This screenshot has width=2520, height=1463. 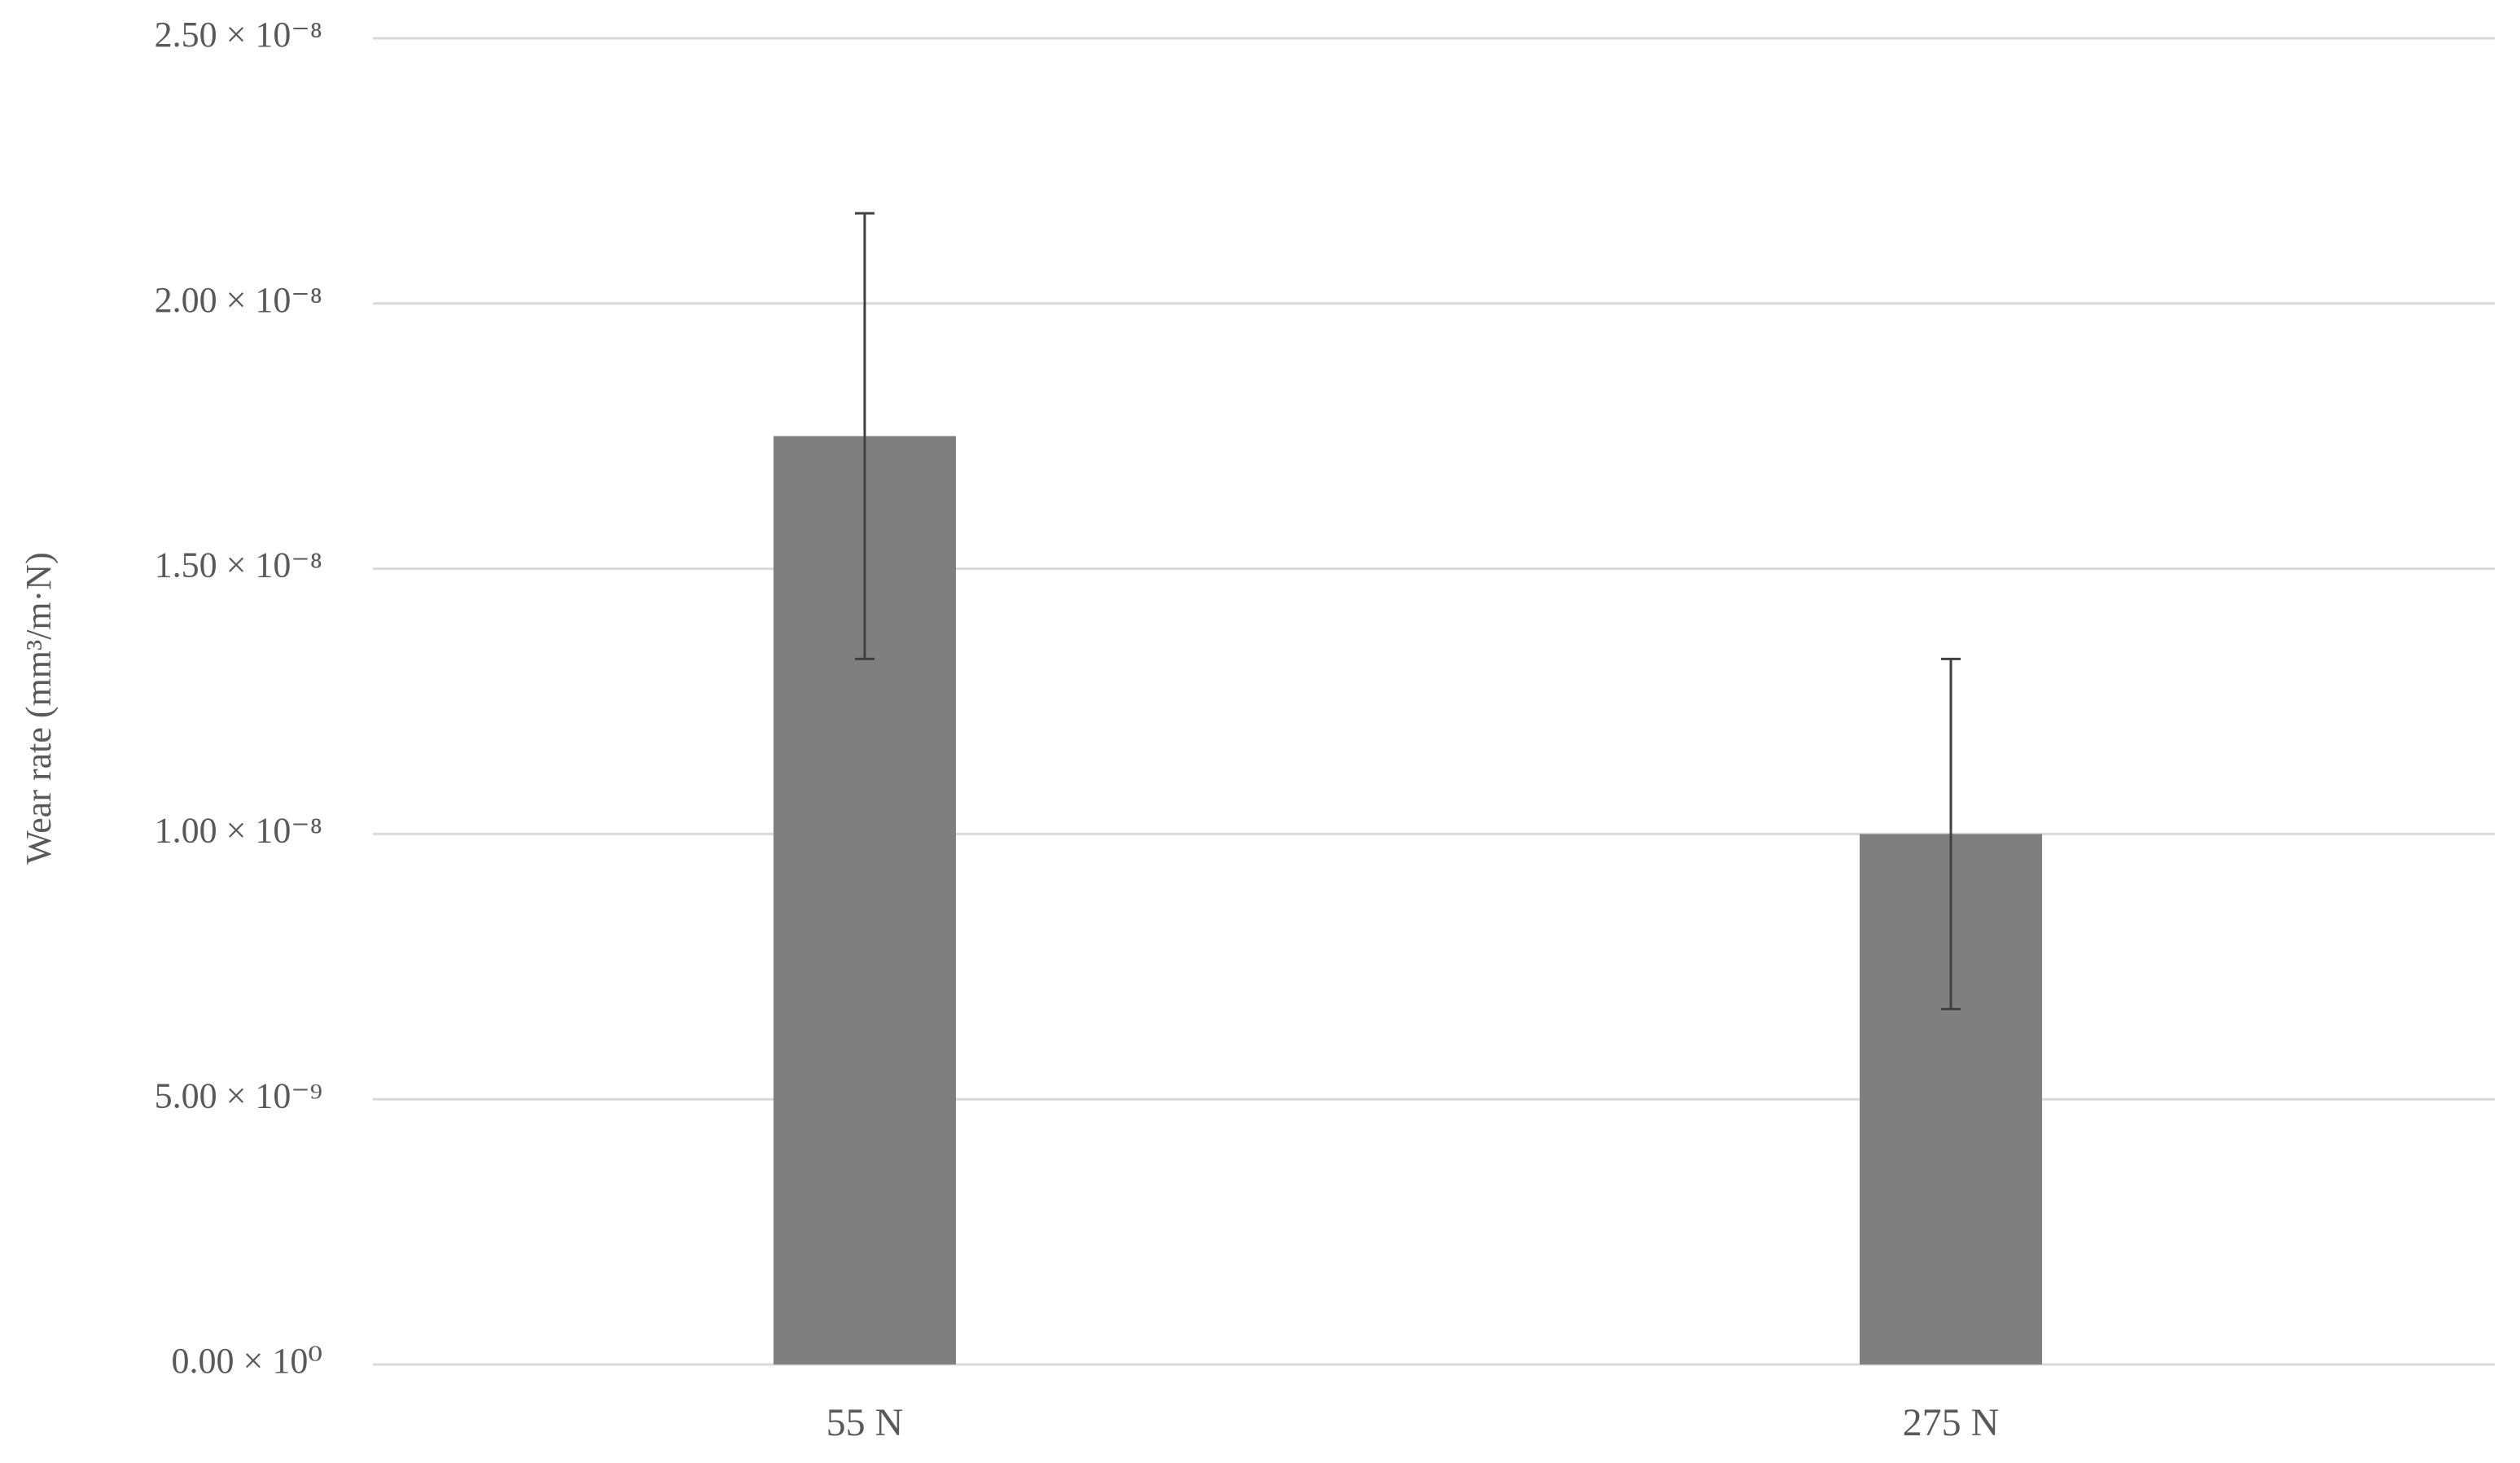 I want to click on y-tick-label: 1.00 × 10⁻⁸, so click(x=239, y=830).